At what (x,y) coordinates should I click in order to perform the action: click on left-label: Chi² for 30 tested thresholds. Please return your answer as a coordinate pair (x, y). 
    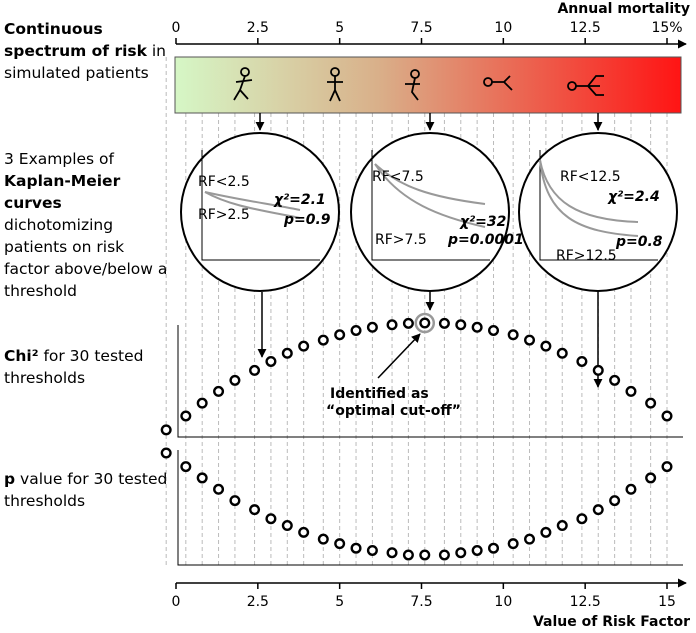
    Looking at the image, I should click on (74, 367).